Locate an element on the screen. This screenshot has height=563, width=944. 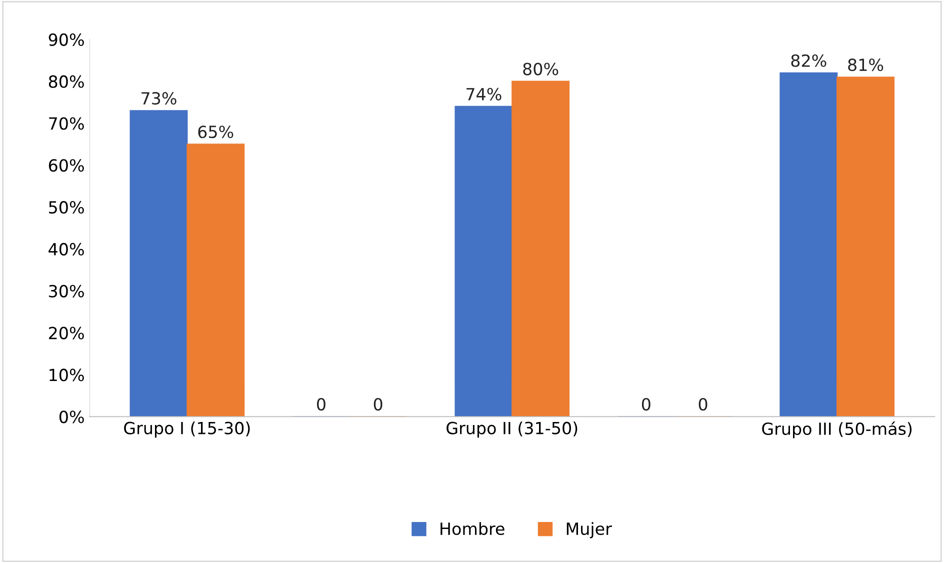
y-tick-label: 20% is located at coordinates (66, 333).